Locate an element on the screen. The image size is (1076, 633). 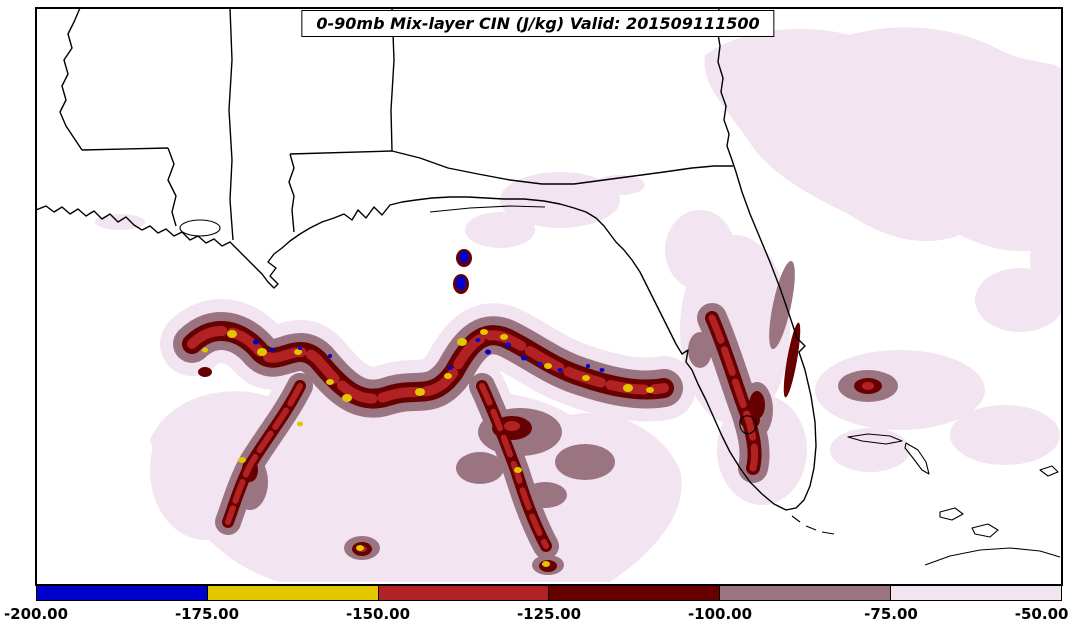
colorbar-tick-label: -200.00 is located at coordinates (36, 614).